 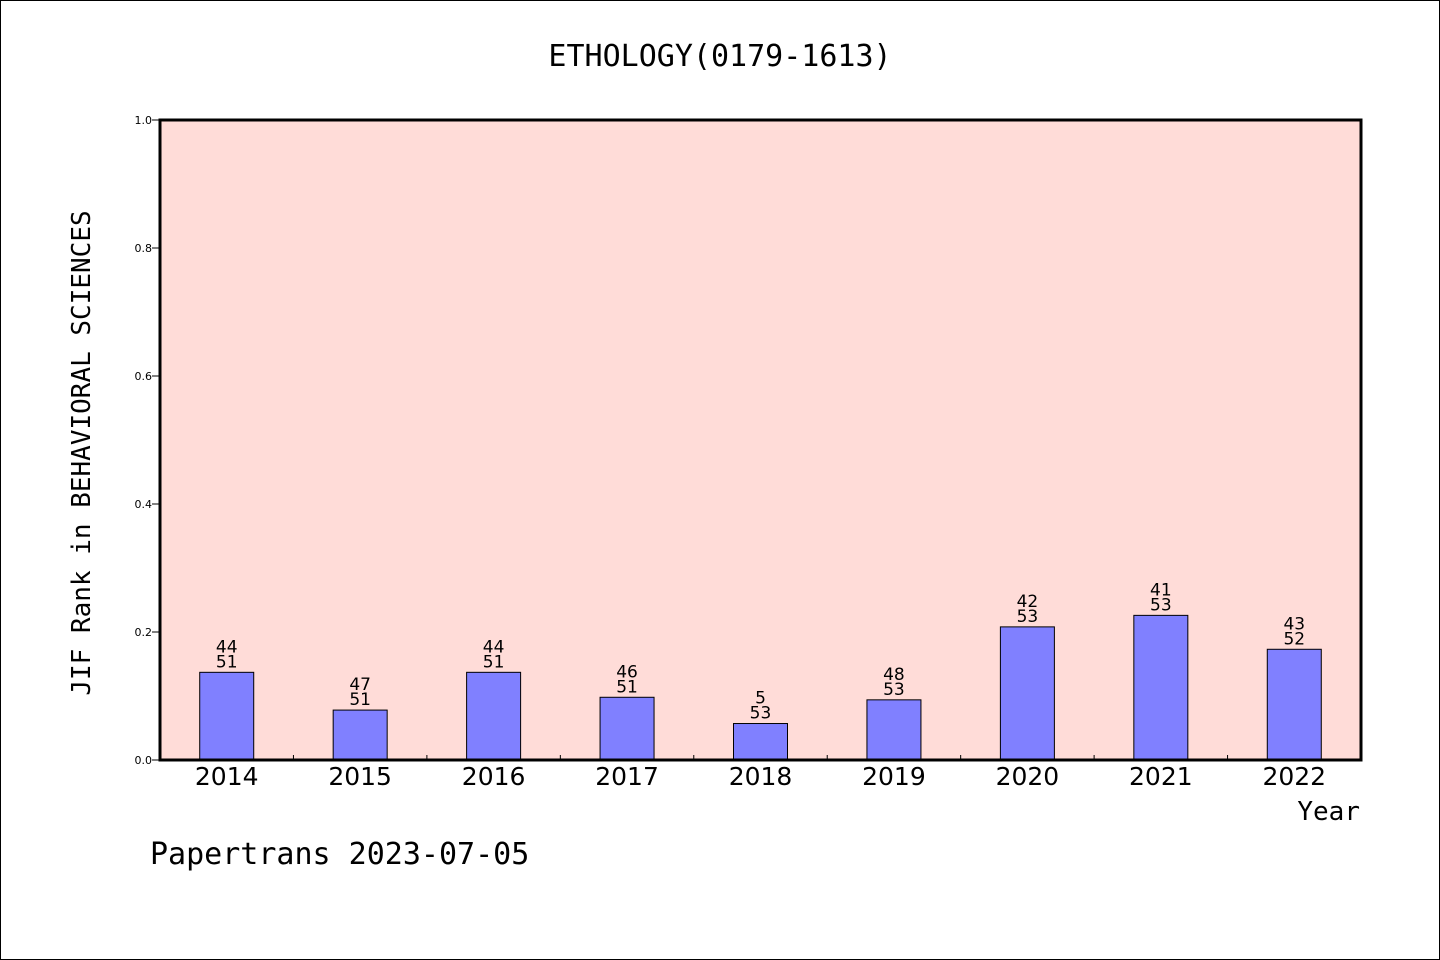 What do you see at coordinates (82, 452) in the screenshot?
I see `y-axis-label: JIF Rank in BEHAVIORAL SCIENCES` at bounding box center [82, 452].